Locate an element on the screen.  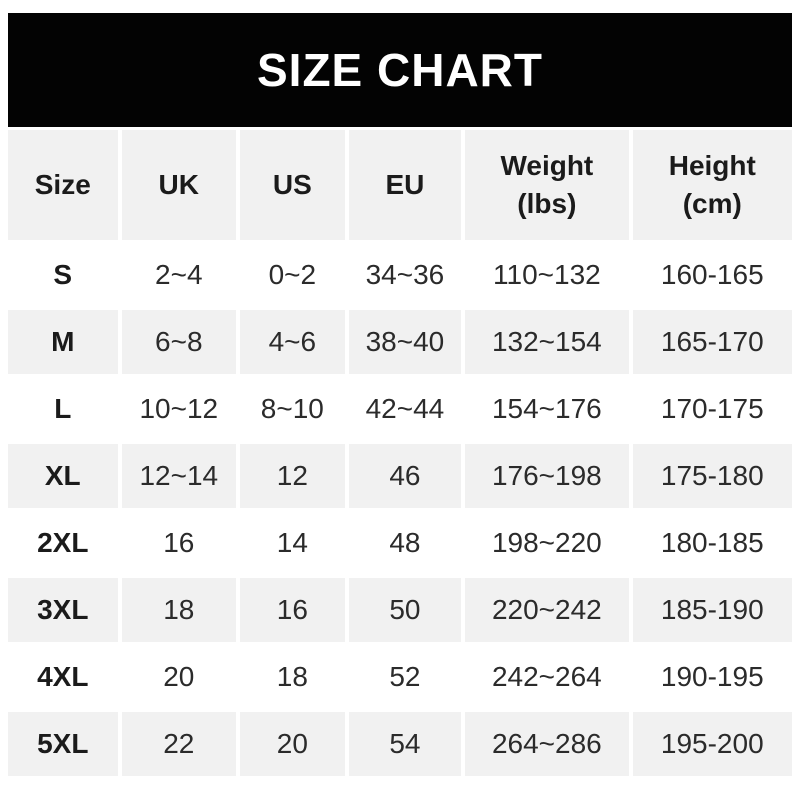
weight-value: 176~198 is located at coordinates (547, 476).